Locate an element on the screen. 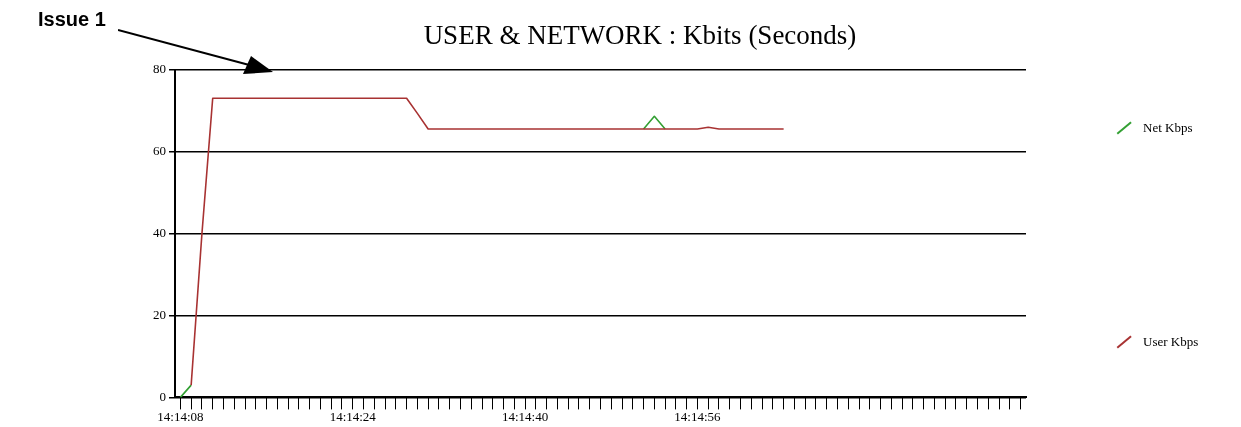 Image resolution: width=1241 pixels, height=427 pixels. y-tick-label: 20 is located at coordinates (159, 314).